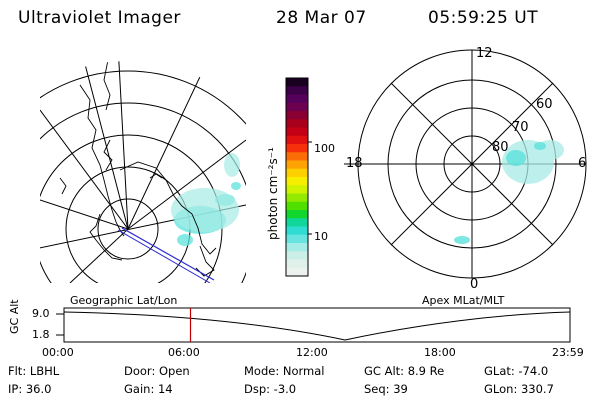 This screenshot has width=600, height=400. I want to click on colorbar-tick-100: 100, so click(324, 148).